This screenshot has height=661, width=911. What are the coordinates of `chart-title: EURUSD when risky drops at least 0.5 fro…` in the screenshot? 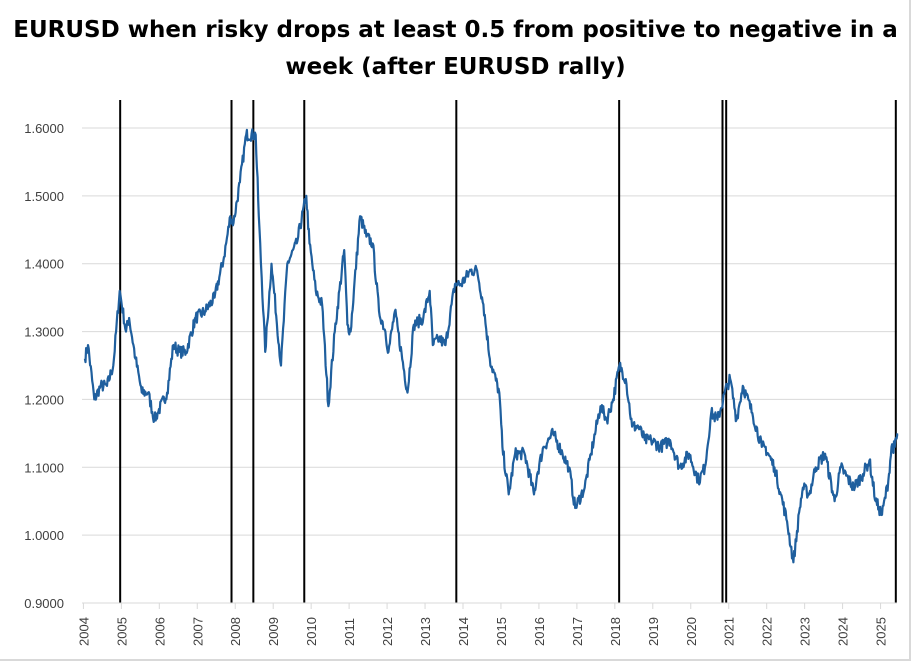 It's located at (455, 48).